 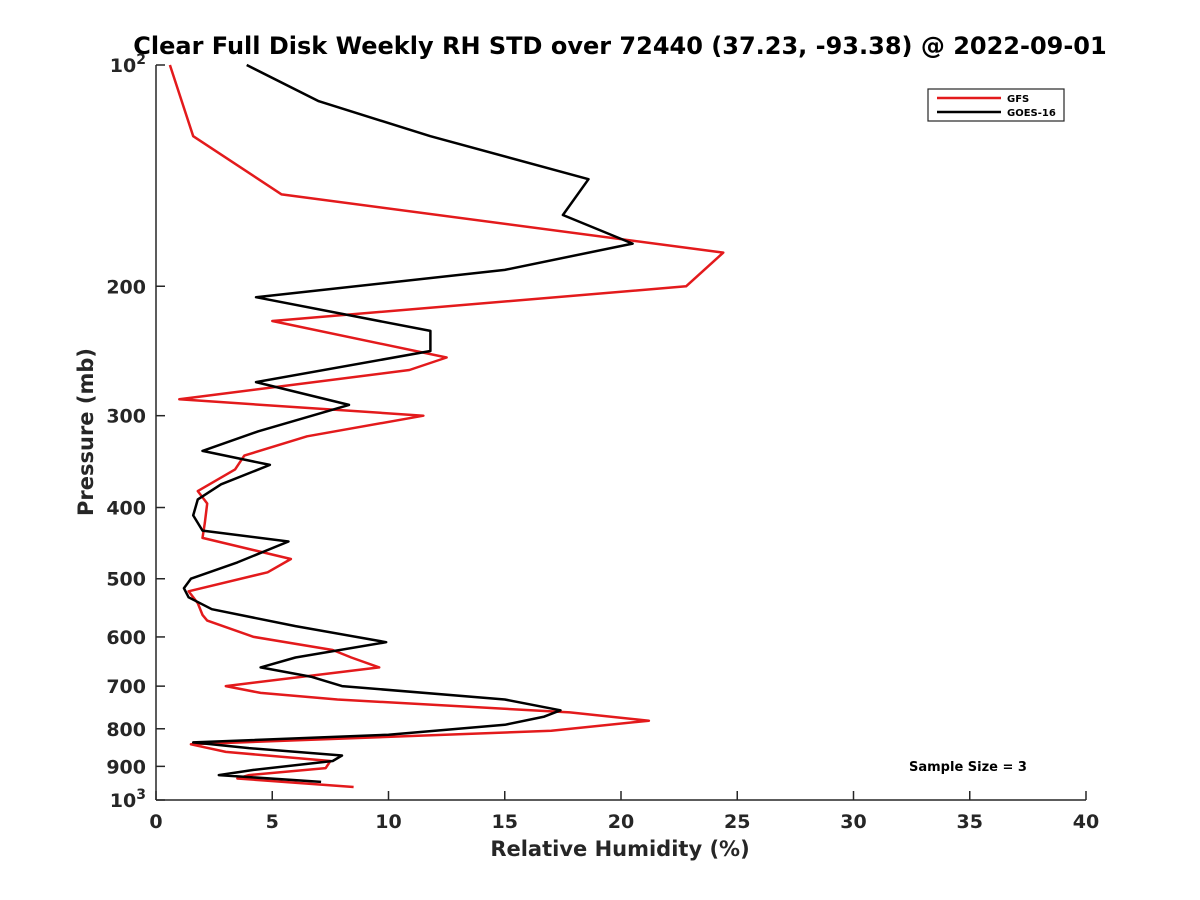 I want to click on legend-label-gfs: GFS, so click(x=1018, y=99).